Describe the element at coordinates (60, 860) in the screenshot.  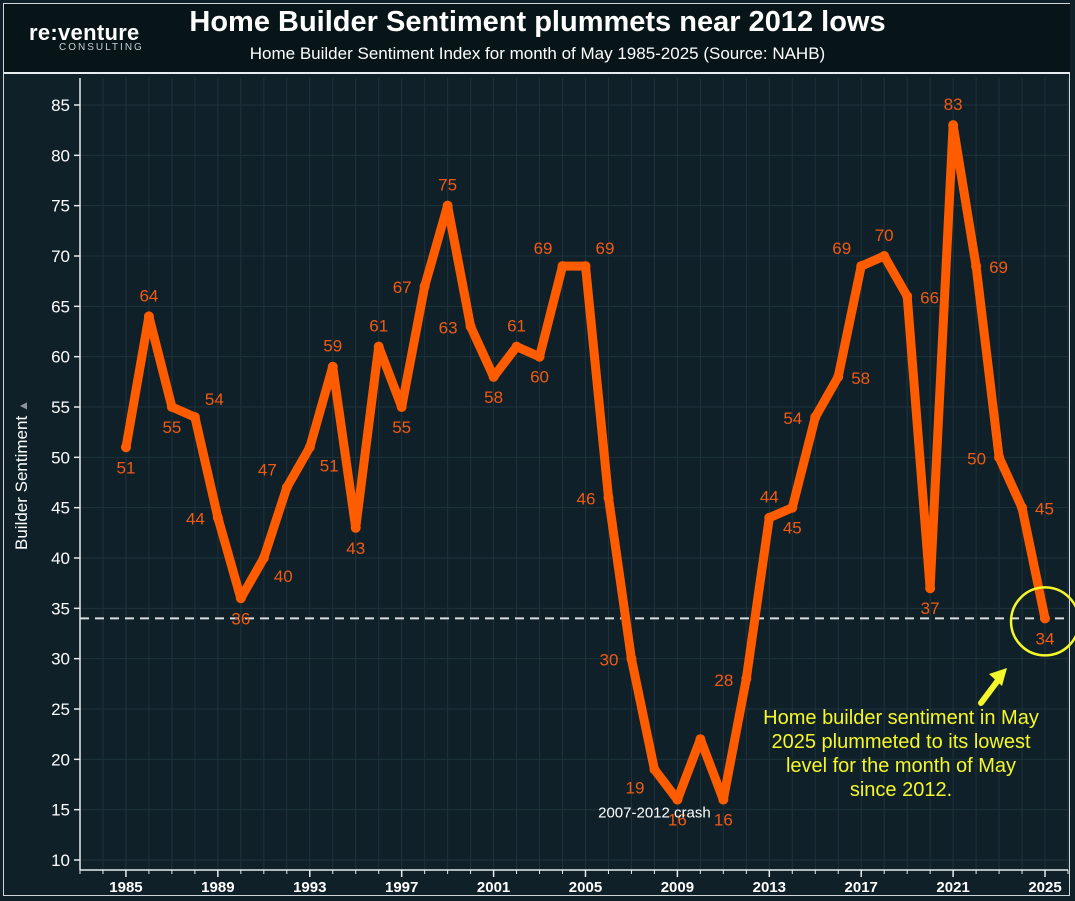
I see `y-tick-label: 10` at that location.